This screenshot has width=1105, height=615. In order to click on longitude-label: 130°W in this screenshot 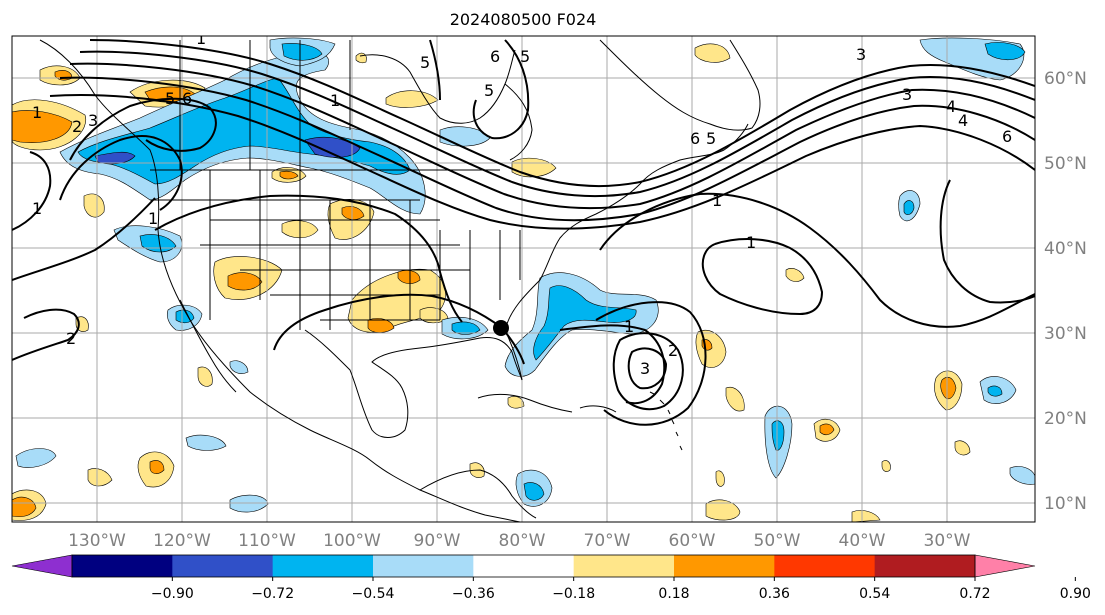, I will do `click(97, 541)`.